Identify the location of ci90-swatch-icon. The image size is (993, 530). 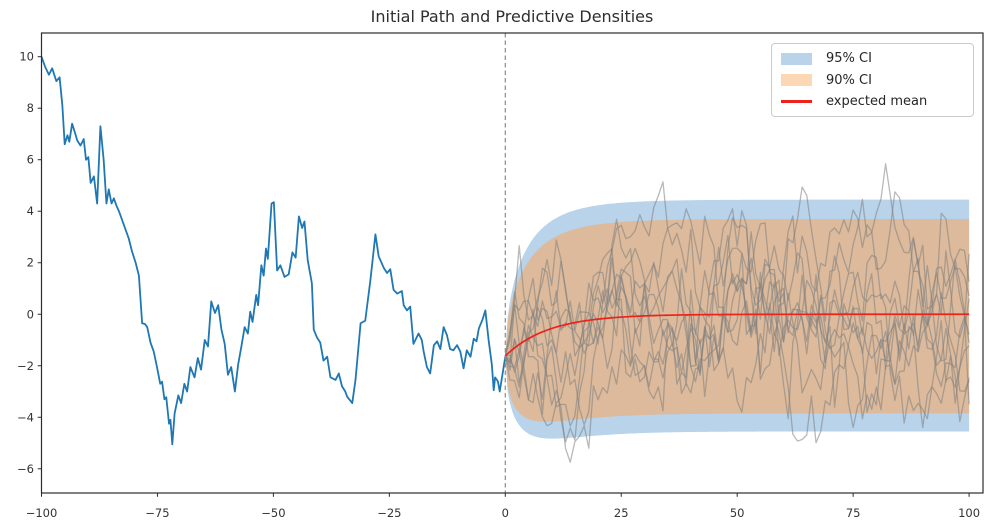
(796, 80).